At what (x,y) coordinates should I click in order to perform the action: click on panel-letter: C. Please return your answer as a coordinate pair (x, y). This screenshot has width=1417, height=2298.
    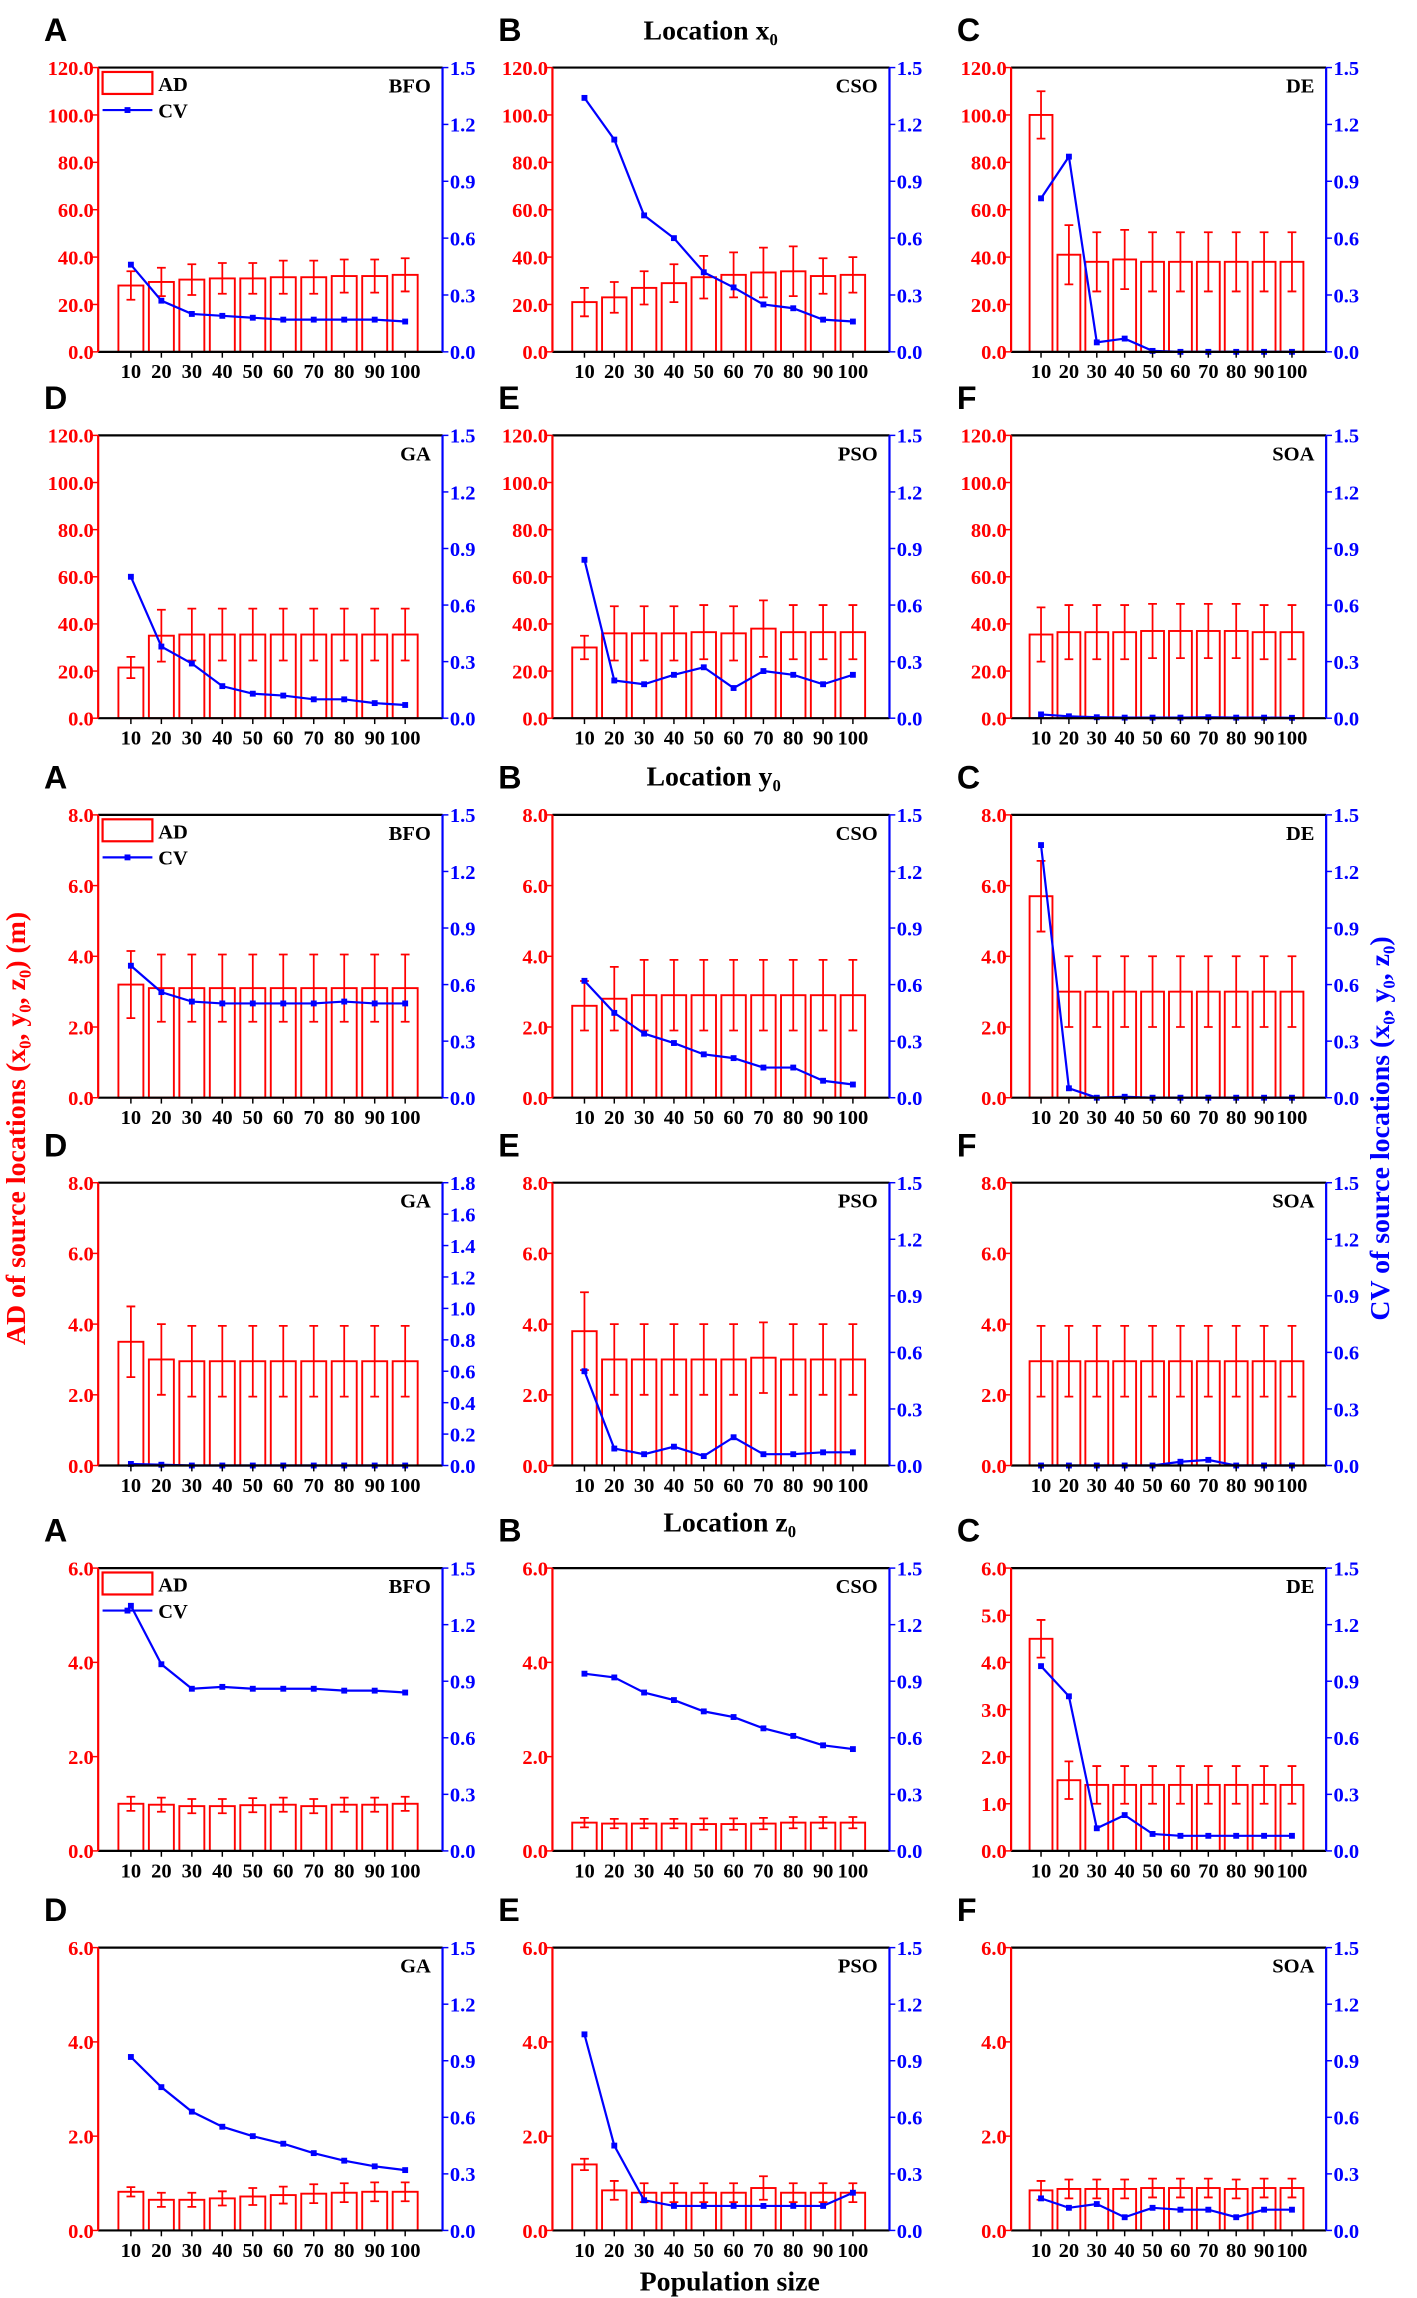
    Looking at the image, I should click on (968, 30).